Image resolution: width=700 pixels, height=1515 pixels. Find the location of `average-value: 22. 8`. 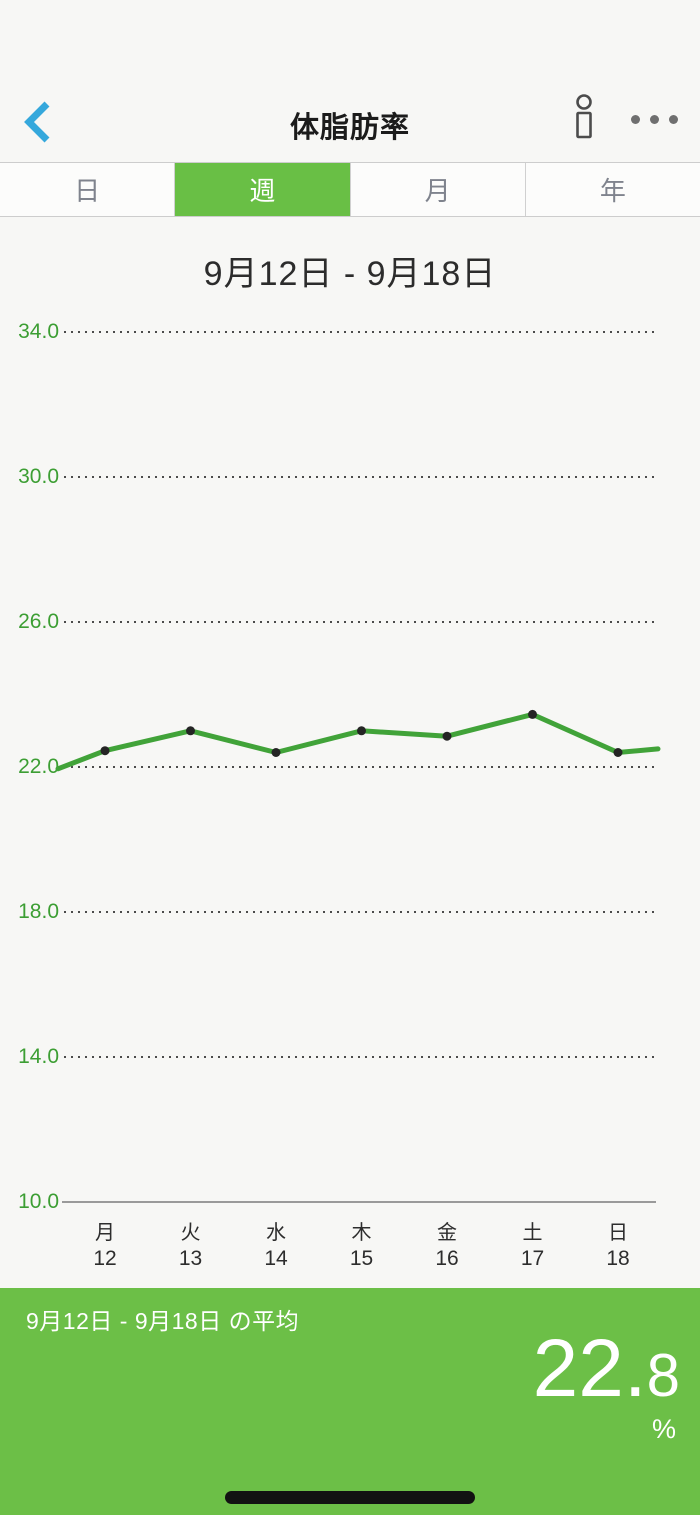

average-value: 22. 8 is located at coordinates (606, 1369).